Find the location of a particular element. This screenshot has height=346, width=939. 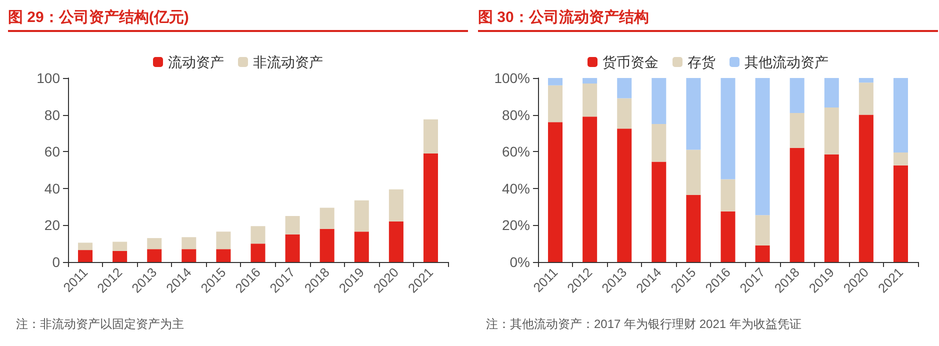

text: 注：其他流动资产：2017 年为银行理财 2021 年为收益凭证 is located at coordinates (643, 324).